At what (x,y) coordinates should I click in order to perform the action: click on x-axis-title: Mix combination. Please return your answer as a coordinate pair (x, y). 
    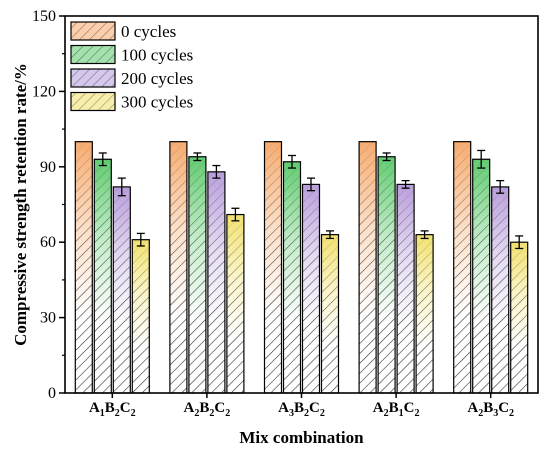
    Looking at the image, I should click on (301, 437).